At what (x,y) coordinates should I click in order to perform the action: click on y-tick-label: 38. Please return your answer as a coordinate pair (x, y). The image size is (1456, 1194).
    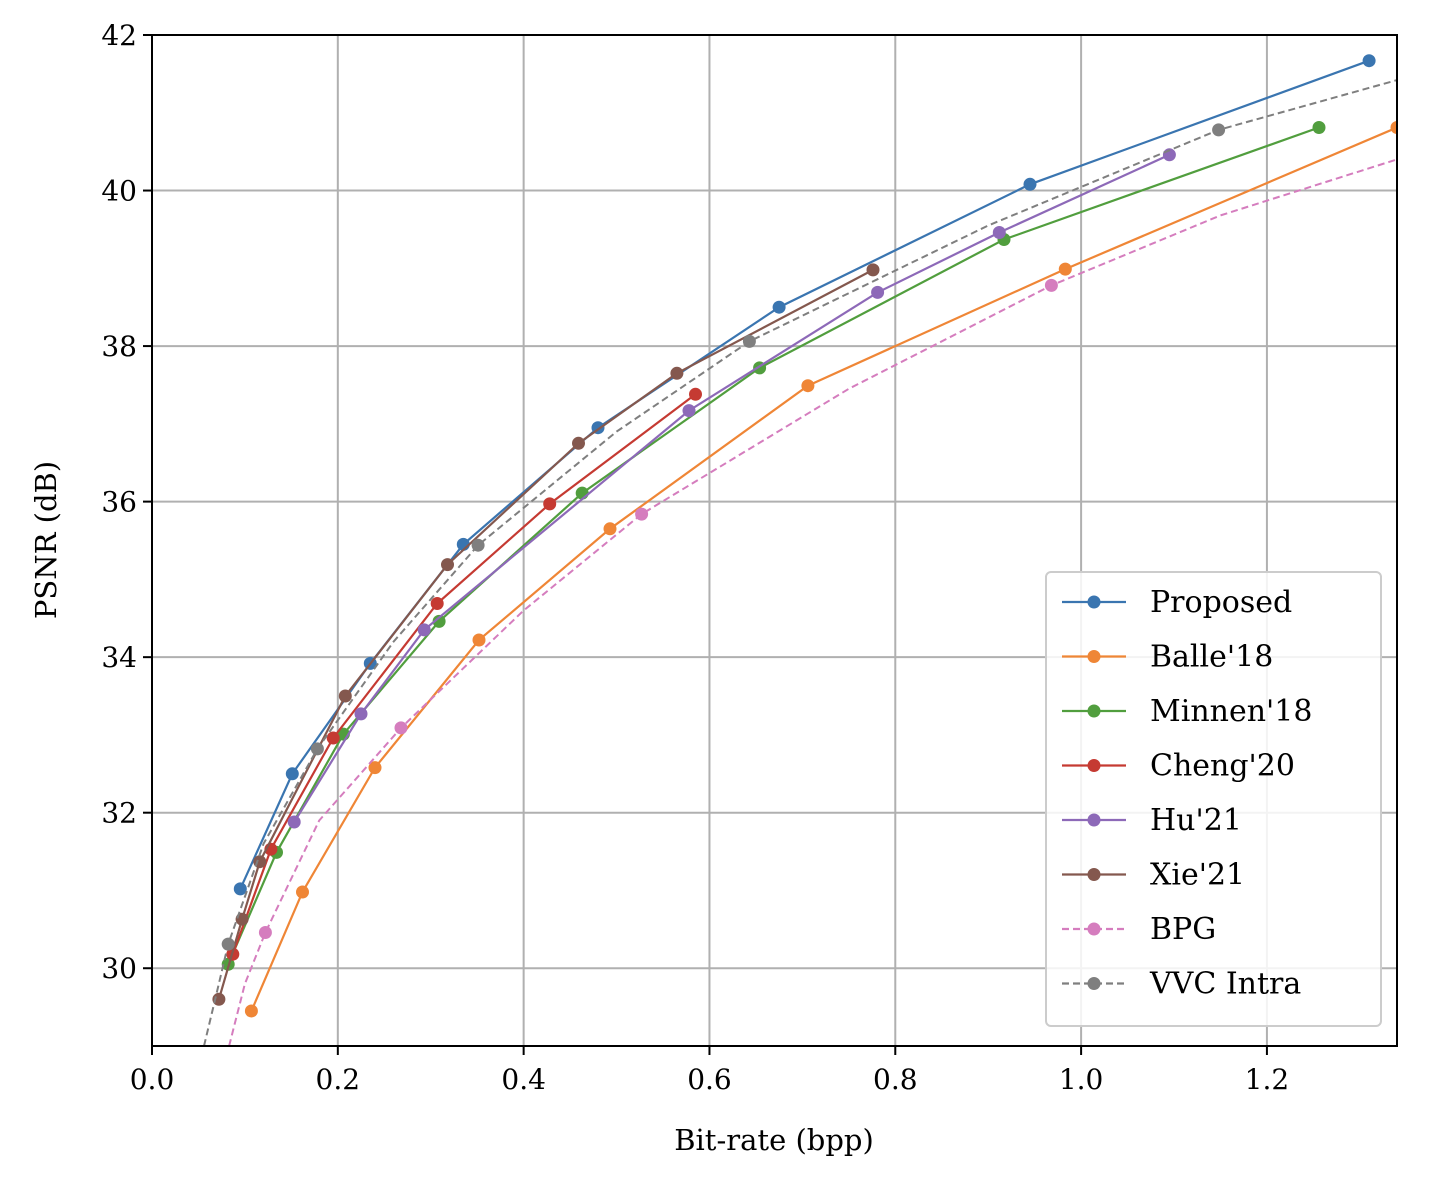
    Looking at the image, I should click on (119, 346).